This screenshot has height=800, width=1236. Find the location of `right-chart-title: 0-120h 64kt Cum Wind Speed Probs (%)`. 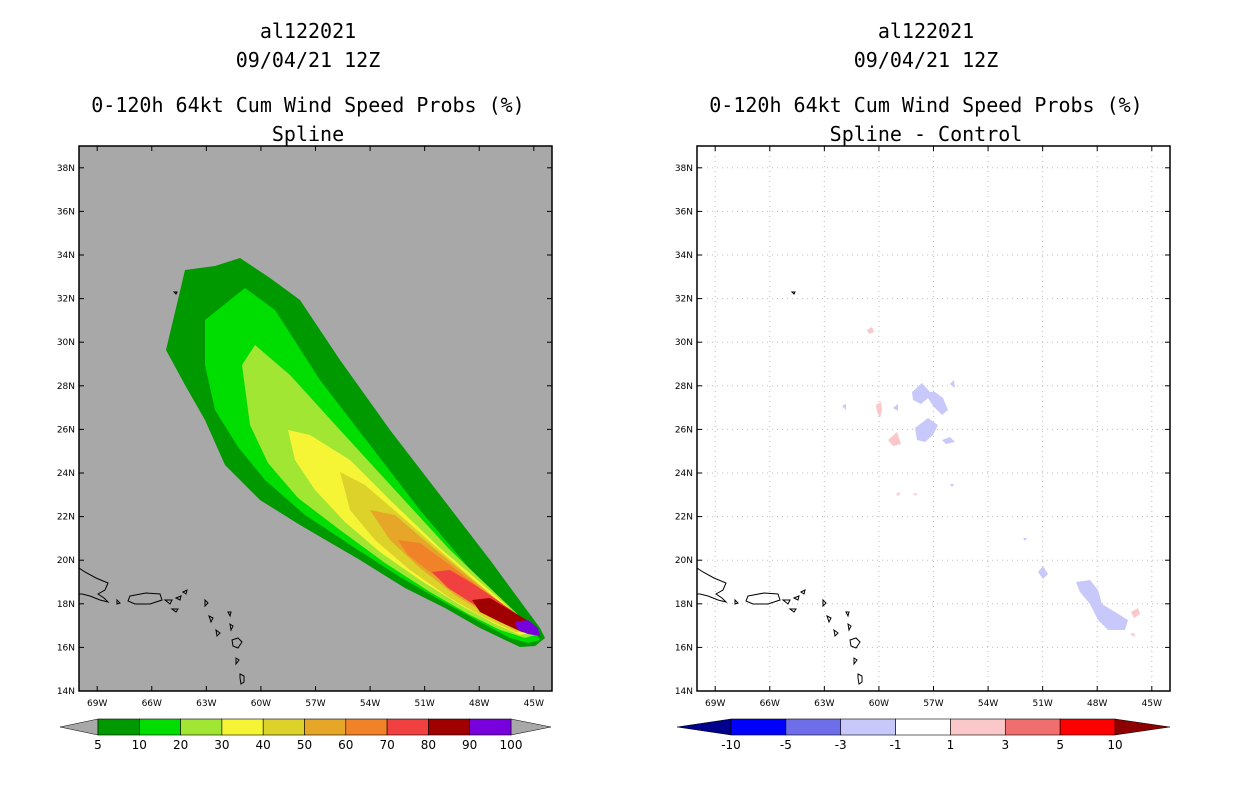

right-chart-title: 0-120h 64kt Cum Wind Speed Probs (%) is located at coordinates (926, 105).